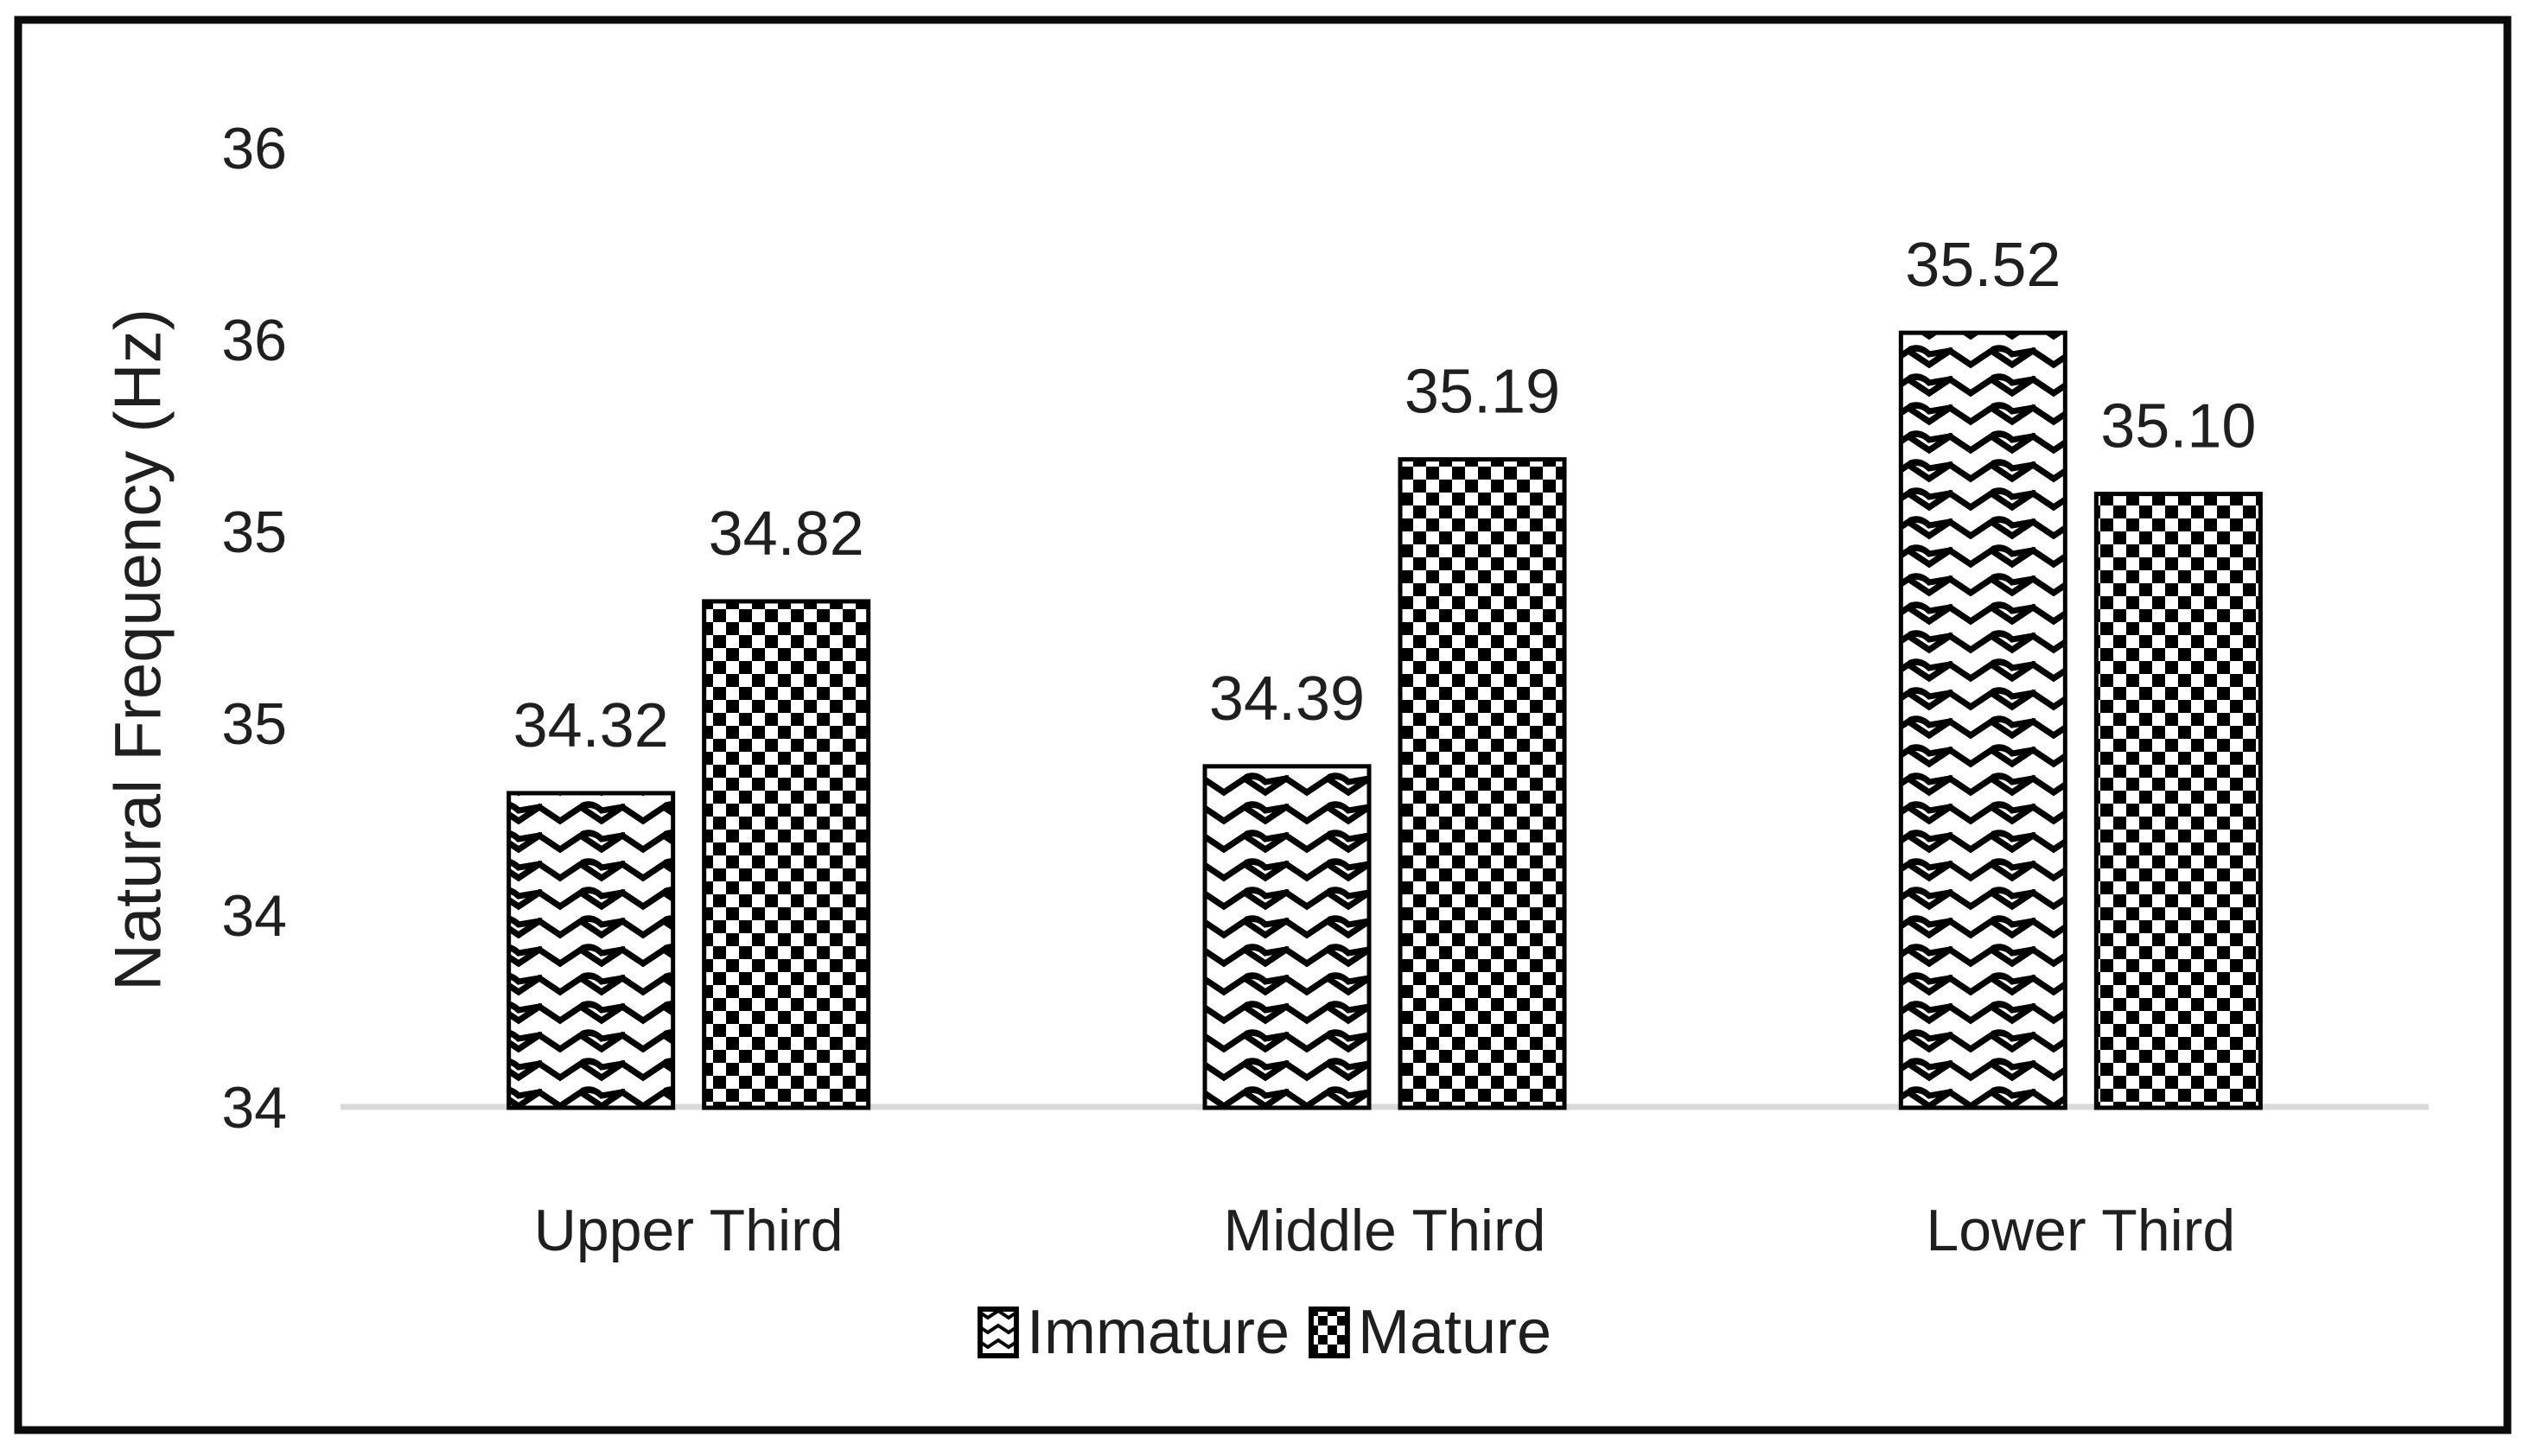  Describe the element at coordinates (1158, 1332) in the screenshot. I see `legend-label-immature: Immature` at that location.